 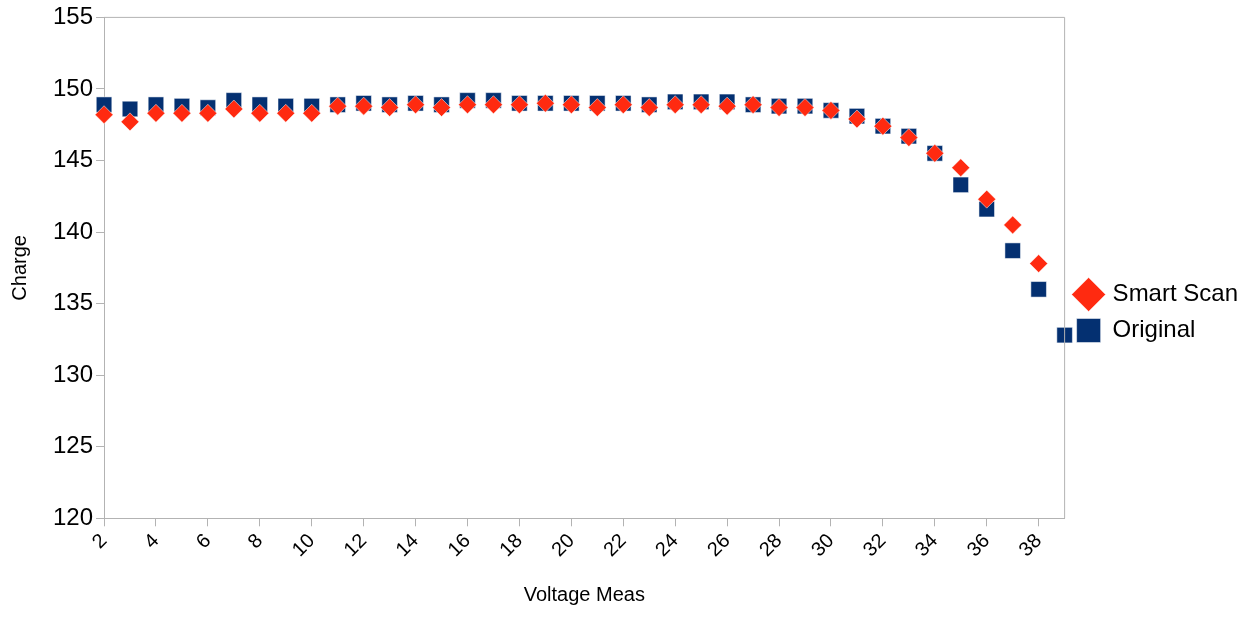 I want to click on y-tick-label: 145, so click(x=73, y=159).